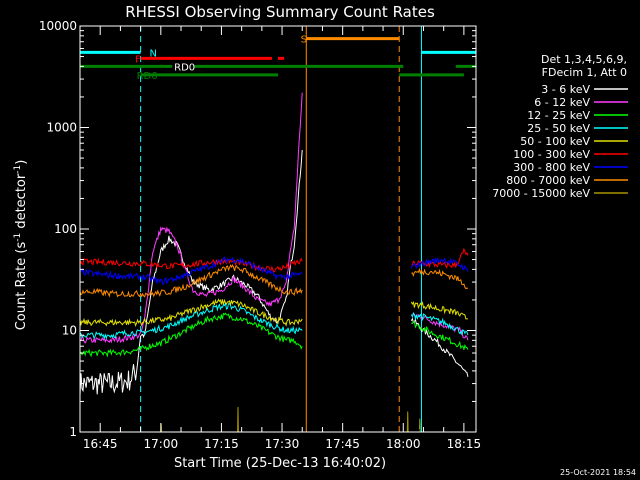 This screenshot has height=480, width=640. I want to click on generation-timestamp: 25-Oct-2021 18:54, so click(598, 472).